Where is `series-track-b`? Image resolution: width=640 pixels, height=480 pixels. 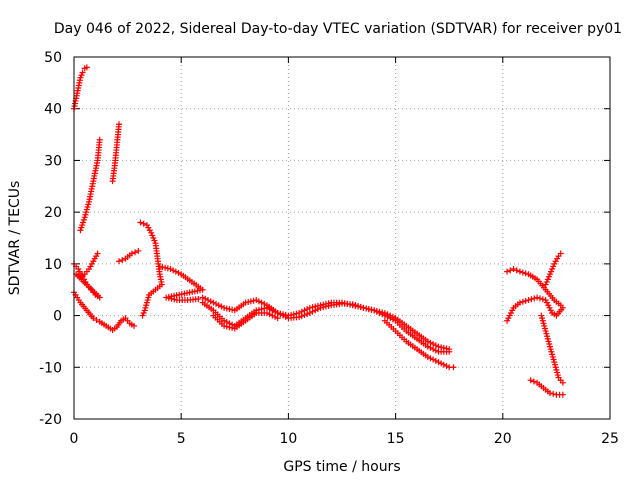
series-track-b is located at coordinates (90, 185).